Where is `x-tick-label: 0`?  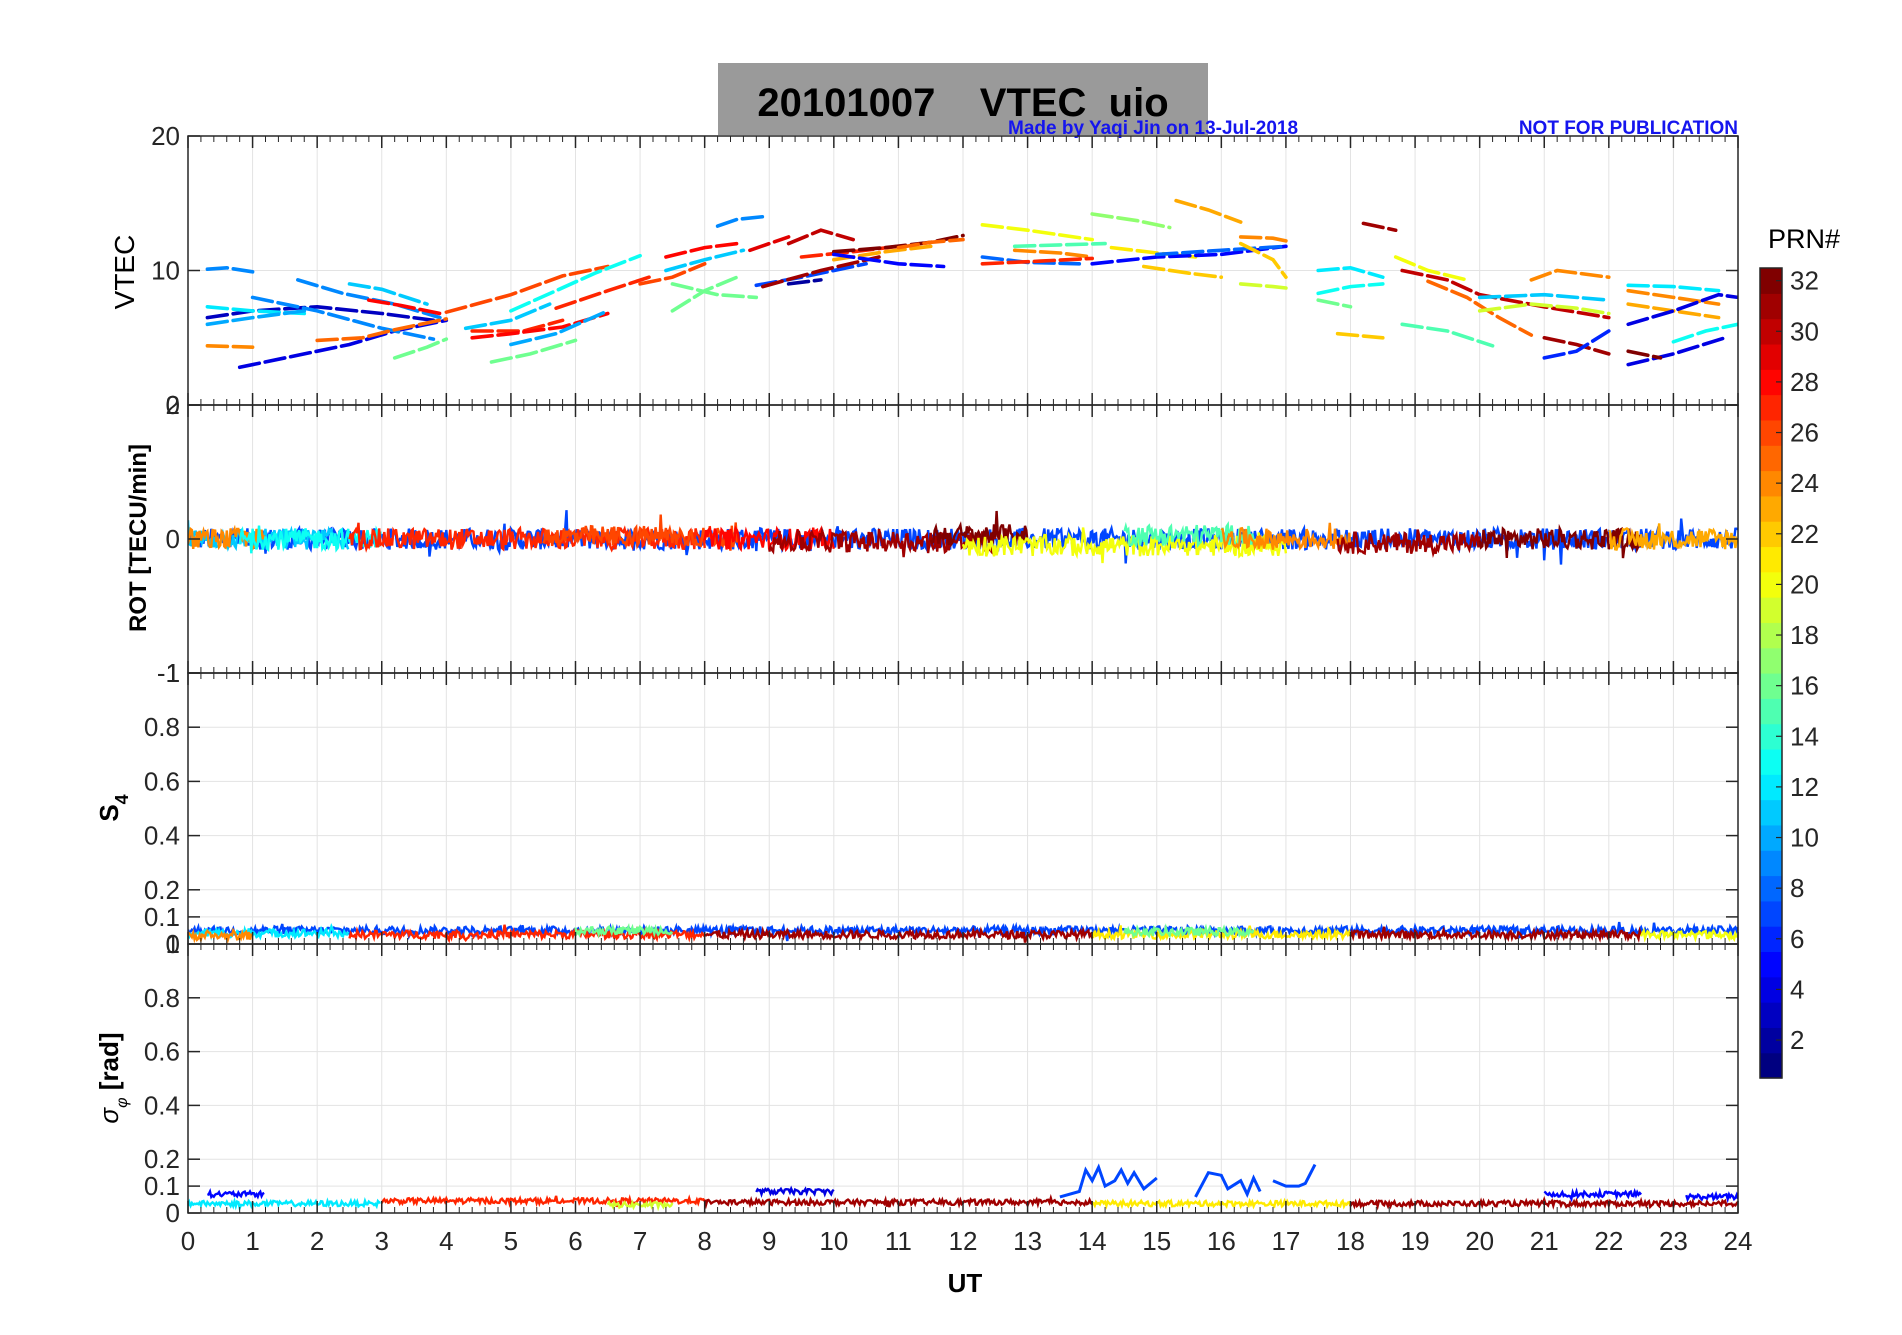 x-tick-label: 0 is located at coordinates (188, 1241).